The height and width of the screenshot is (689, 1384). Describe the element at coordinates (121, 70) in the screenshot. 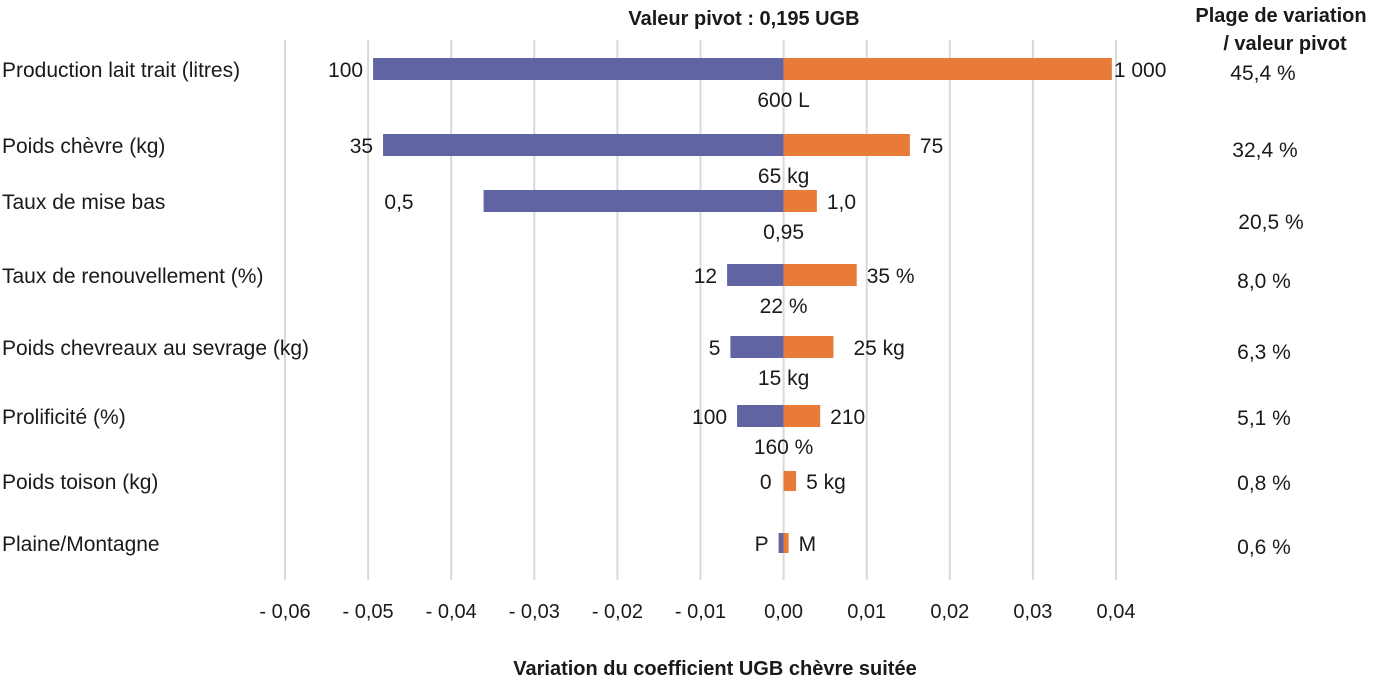

I see `category-label: Production lait trait (litres)` at that location.